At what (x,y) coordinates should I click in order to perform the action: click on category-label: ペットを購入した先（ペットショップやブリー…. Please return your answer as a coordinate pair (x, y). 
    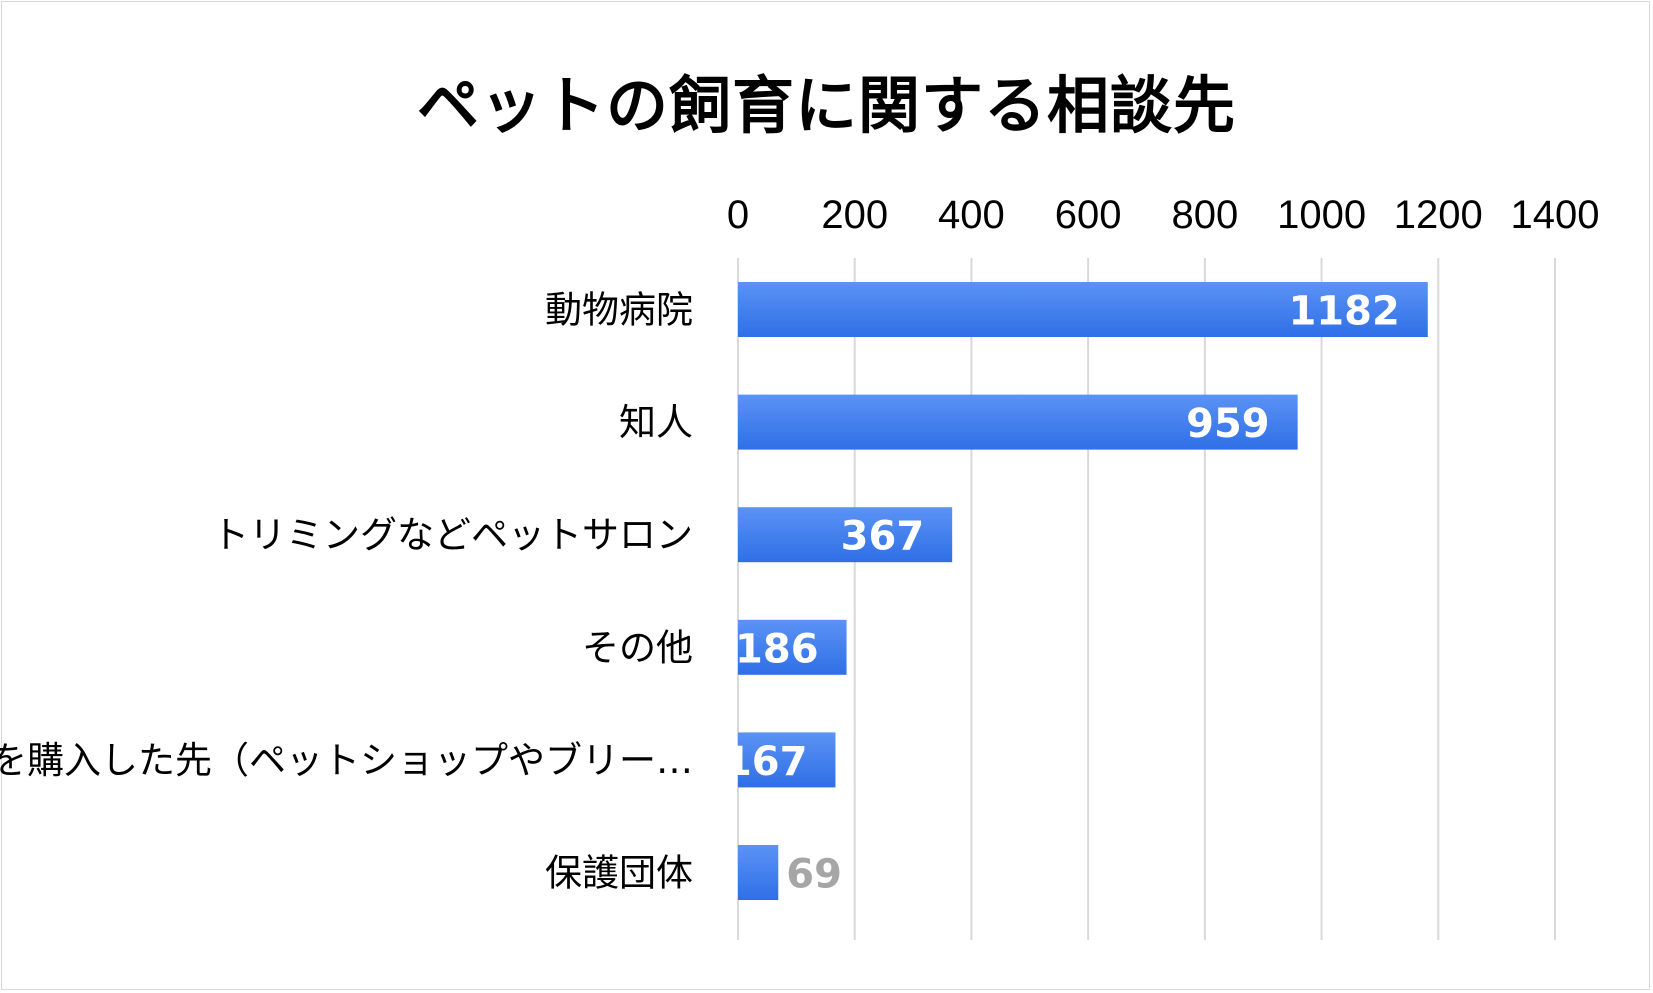
    Looking at the image, I should click on (346, 760).